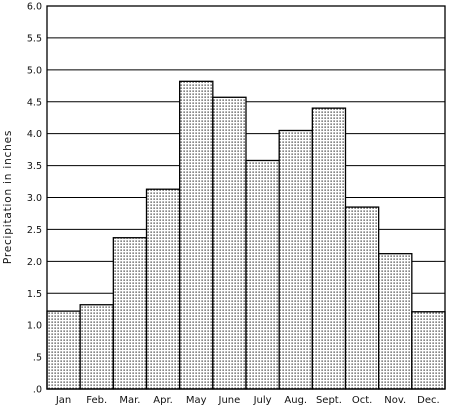  What do you see at coordinates (395, 400) in the screenshot?
I see `x-category-label: Nov.` at bounding box center [395, 400].